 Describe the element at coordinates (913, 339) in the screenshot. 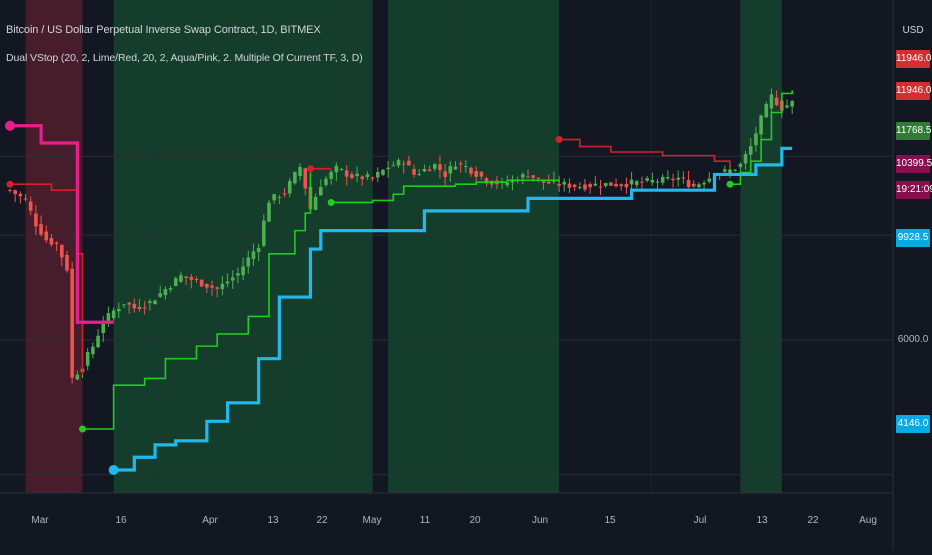

I see `price-tag: 6000.0` at that location.